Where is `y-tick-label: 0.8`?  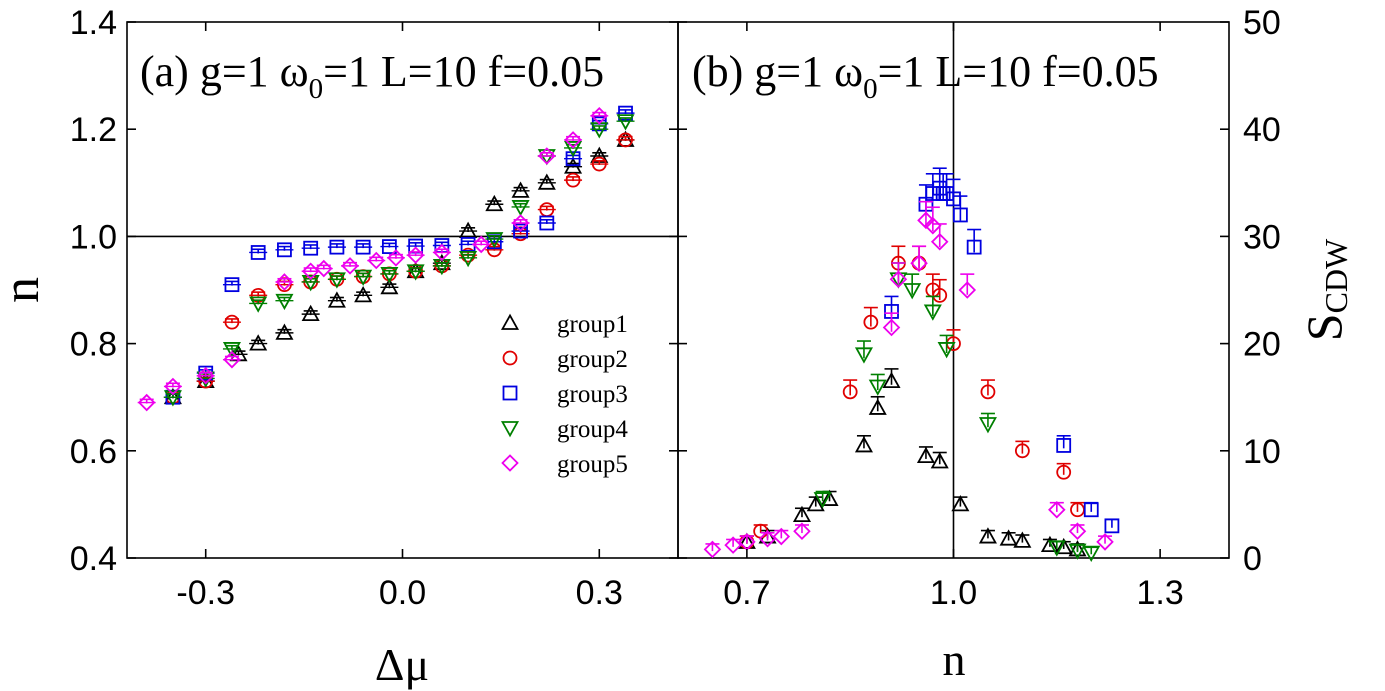
y-tick-label: 0.8 is located at coordinates (93, 345).